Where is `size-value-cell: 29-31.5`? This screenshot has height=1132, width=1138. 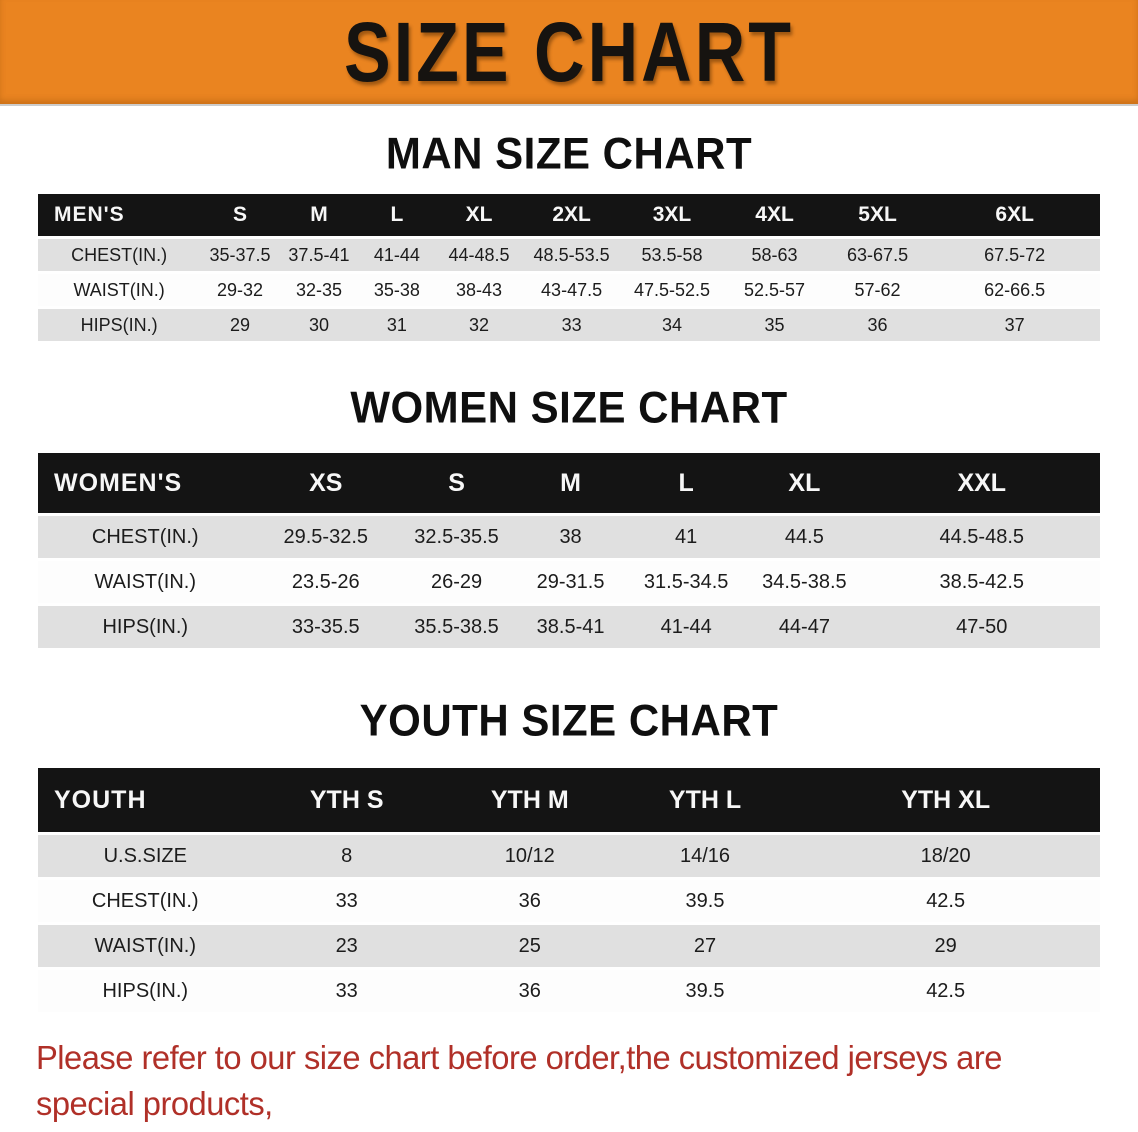 size-value-cell: 29-31.5 is located at coordinates (571, 582).